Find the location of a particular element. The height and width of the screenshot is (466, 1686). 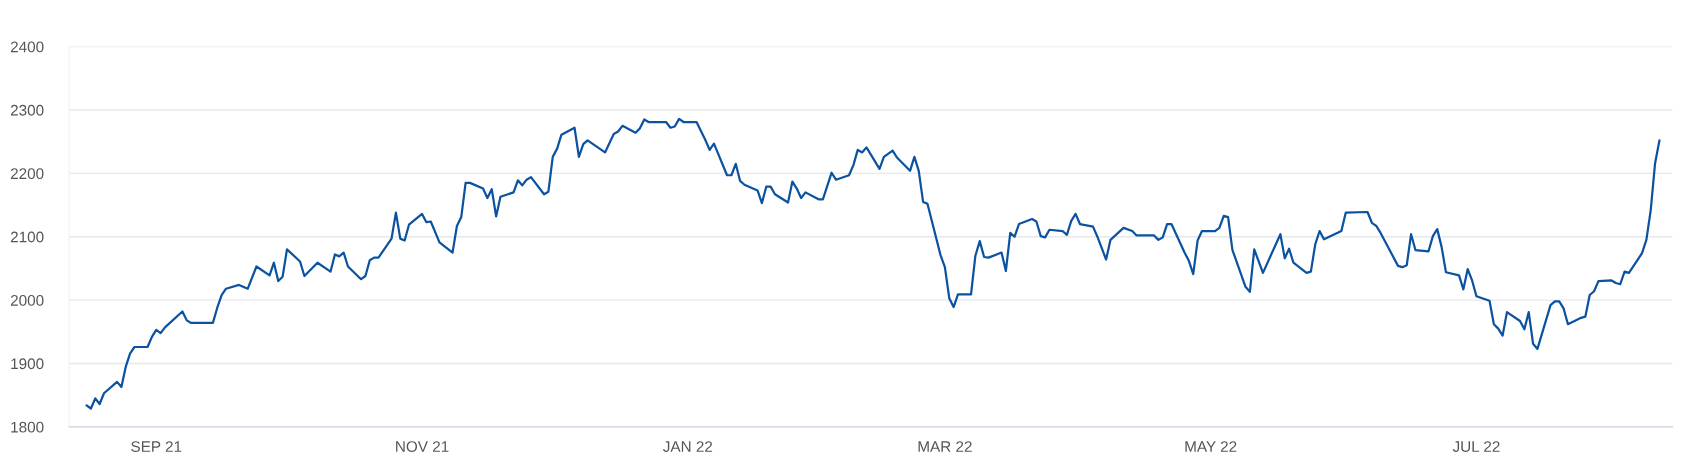

y-tick-label: 2300 is located at coordinates (27, 110).